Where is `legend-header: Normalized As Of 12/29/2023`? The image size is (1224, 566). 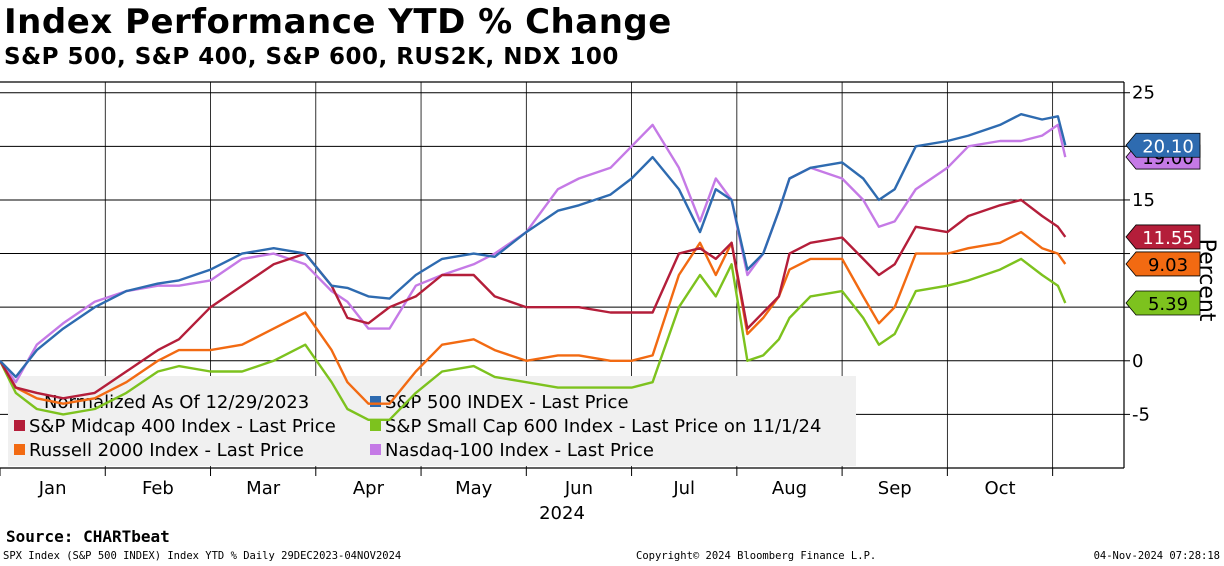 legend-header: Normalized As Of 12/29/2023 is located at coordinates (176, 402).